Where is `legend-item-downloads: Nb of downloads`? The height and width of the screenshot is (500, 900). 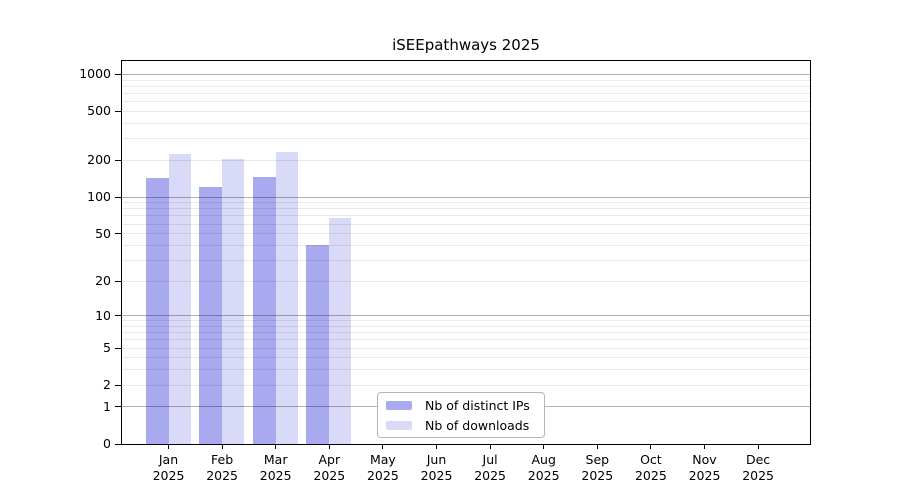 legend-item-downloads: Nb of downloads is located at coordinates (465, 425).